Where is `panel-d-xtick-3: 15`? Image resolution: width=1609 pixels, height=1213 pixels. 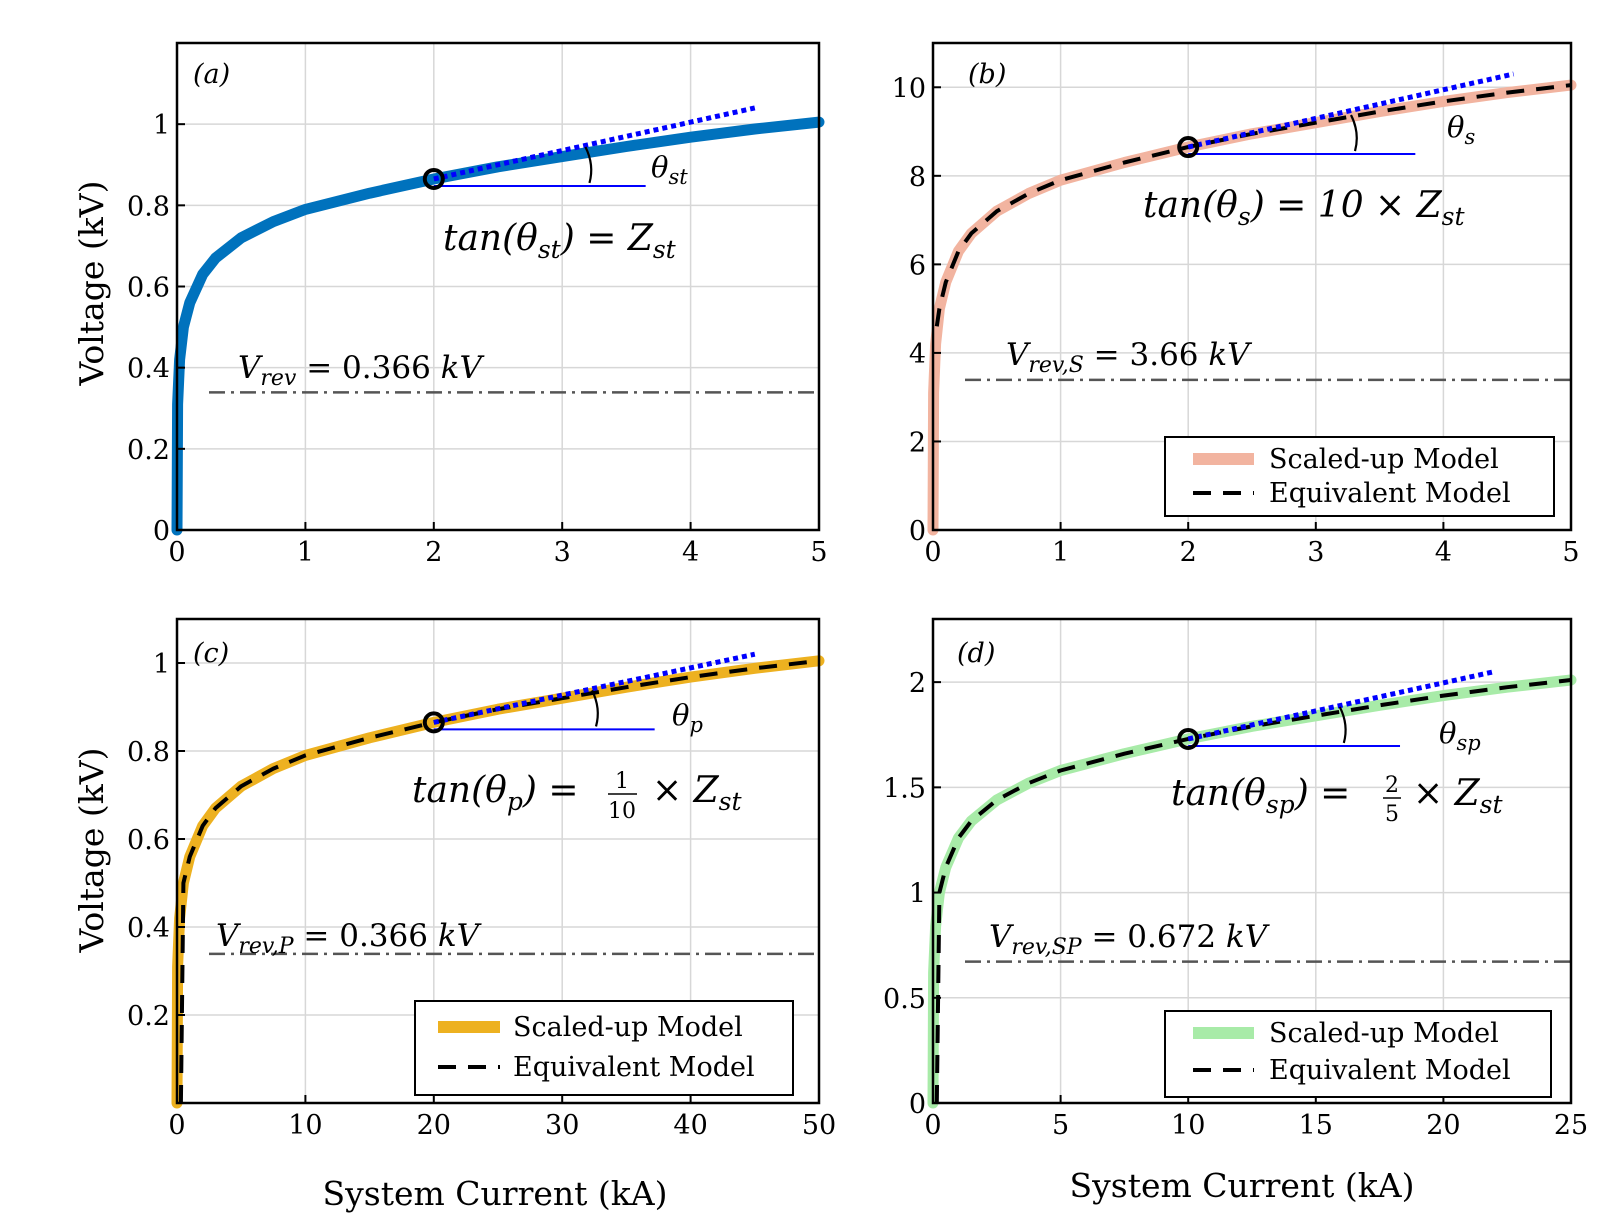
panel-d-xtick-3: 15 is located at coordinates (1316, 1125).